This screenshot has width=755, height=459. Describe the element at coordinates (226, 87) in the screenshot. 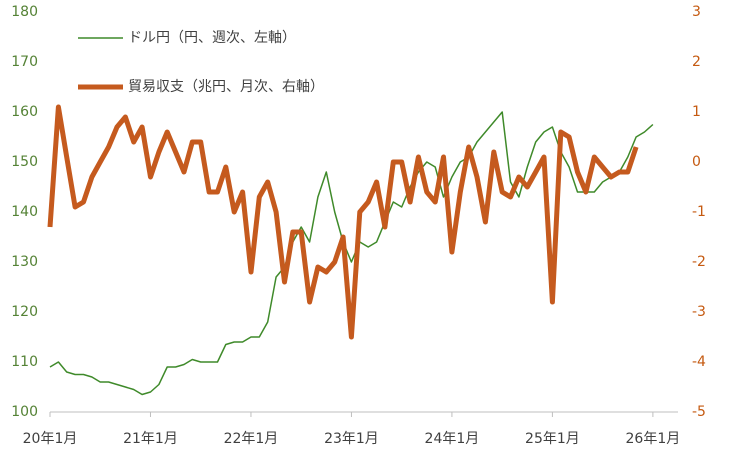

I see `legend-label: 貿易収支（兆円、月次、右軸）` at that location.